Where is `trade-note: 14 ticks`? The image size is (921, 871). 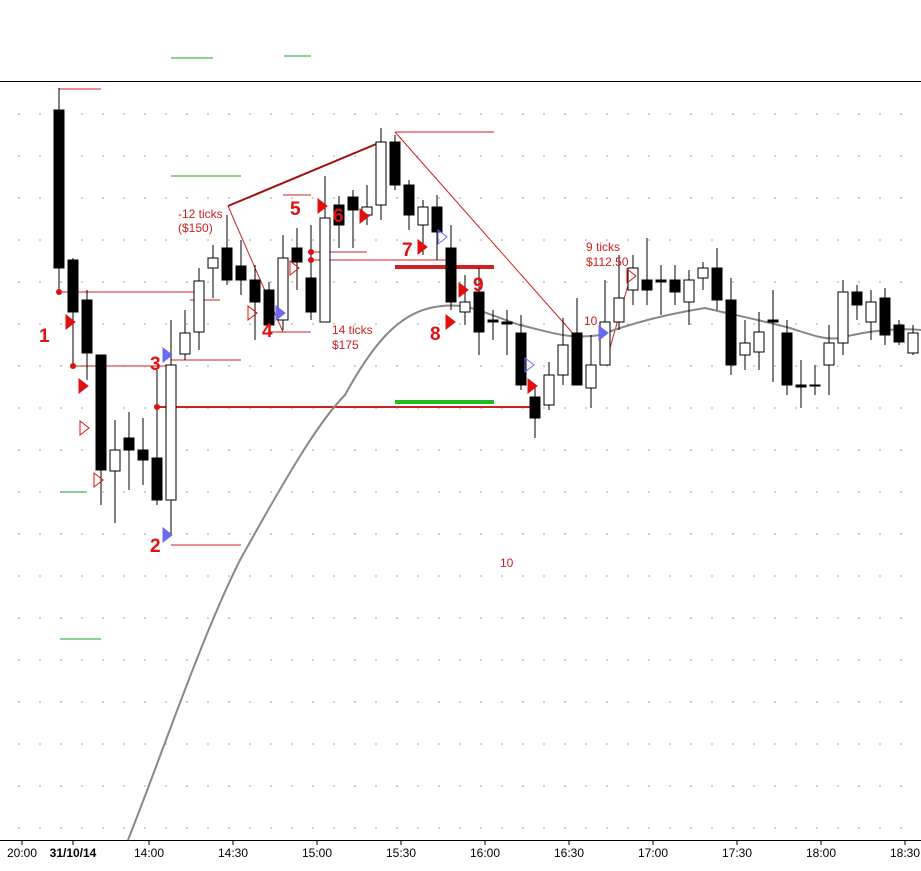
trade-note: 14 ticks is located at coordinates (352, 330).